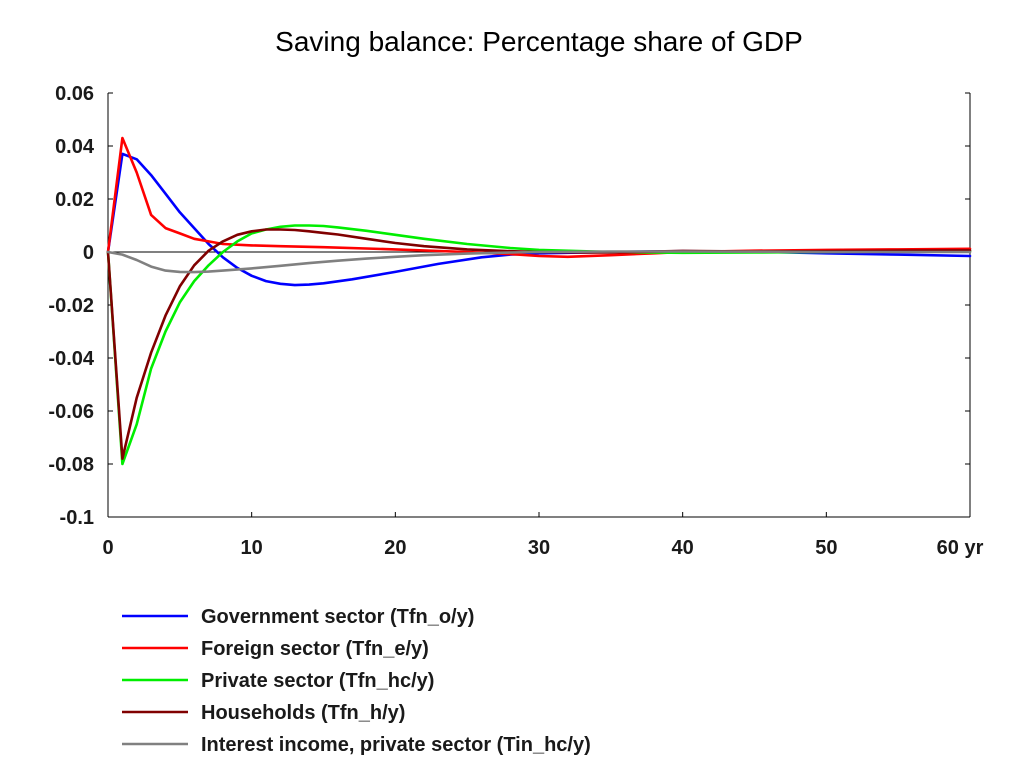 The width and height of the screenshot is (1024, 778). I want to click on y-tick-label: -0.02, so click(71, 306).